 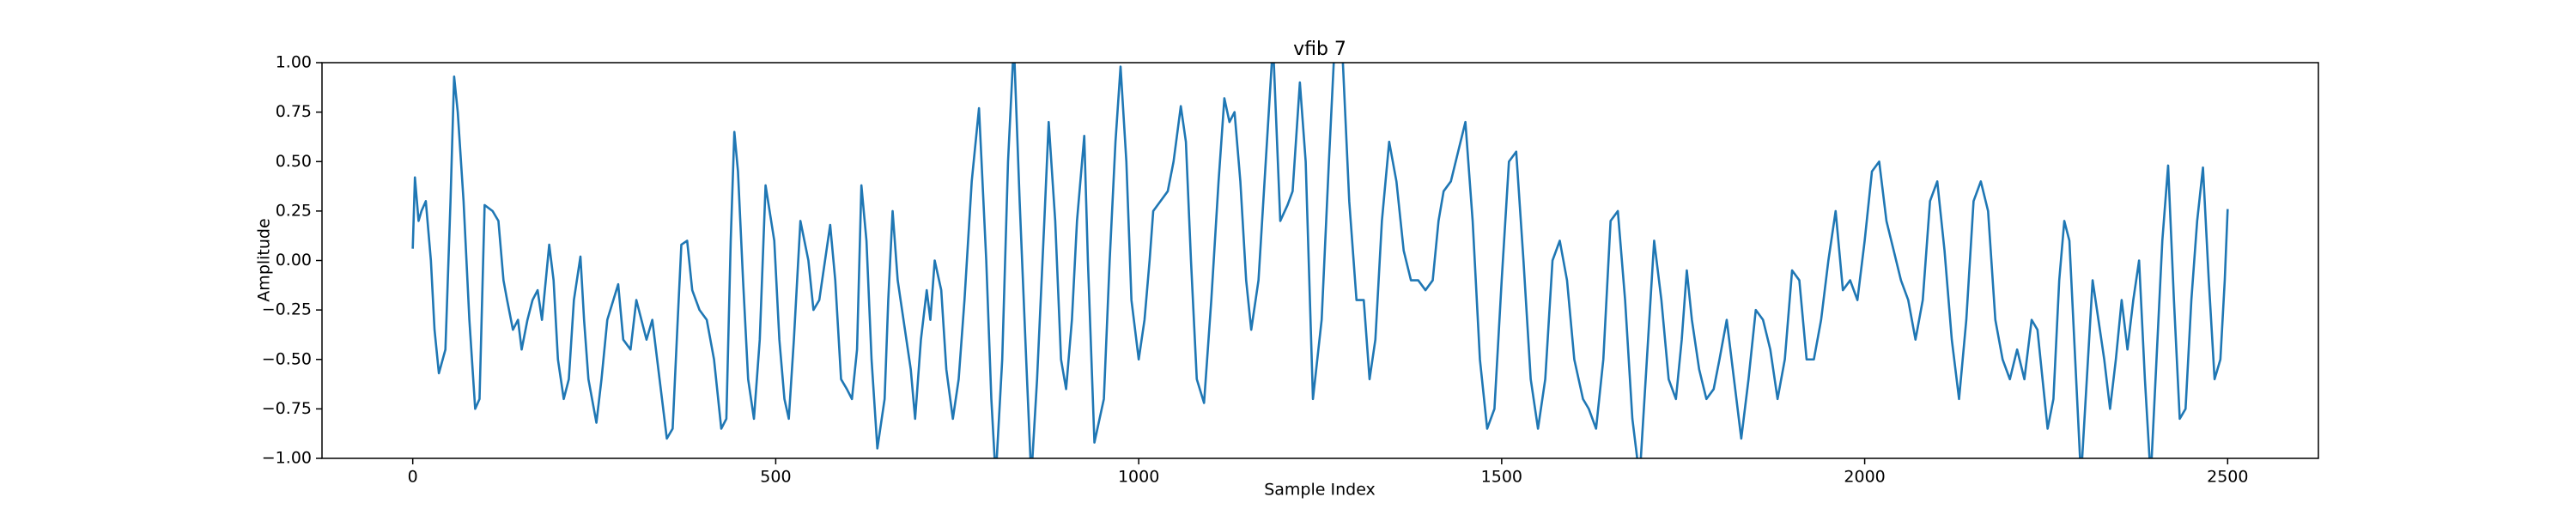 What do you see at coordinates (413, 477) in the screenshot?
I see `x-tick-label: 0` at bounding box center [413, 477].